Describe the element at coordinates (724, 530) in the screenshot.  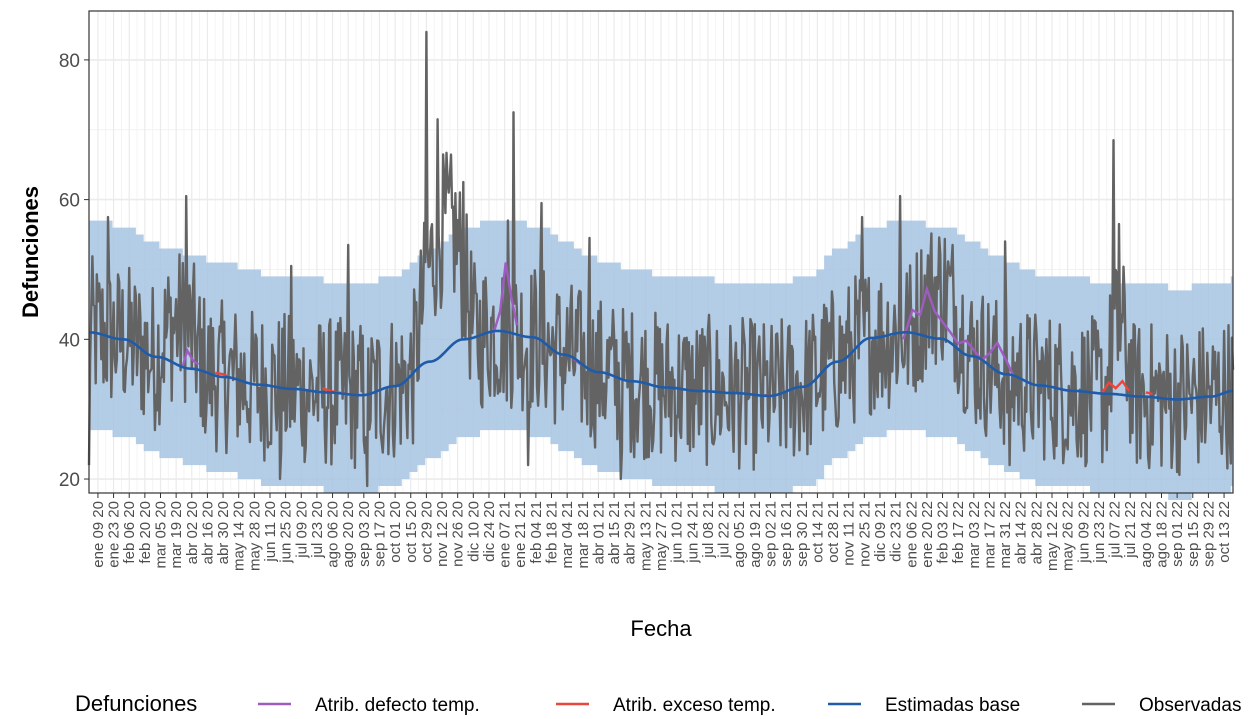
I see `x-tick-label: jul 22 21` at that location.